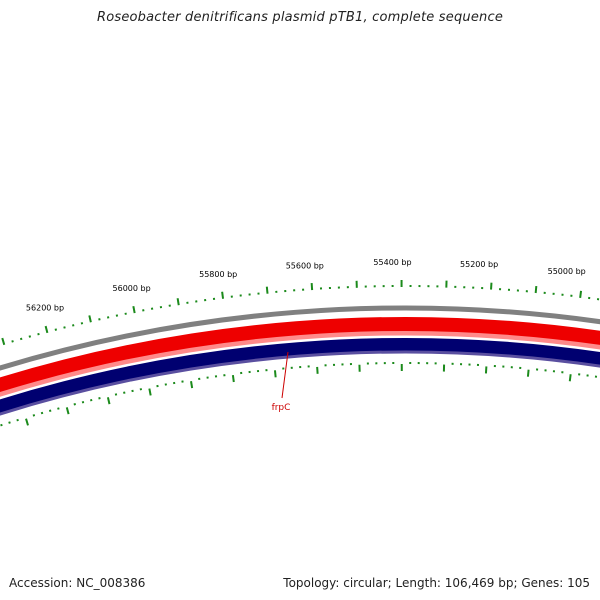 This screenshot has height=600, width=600. I want to click on forward-strand-edge, so click(300, 363).